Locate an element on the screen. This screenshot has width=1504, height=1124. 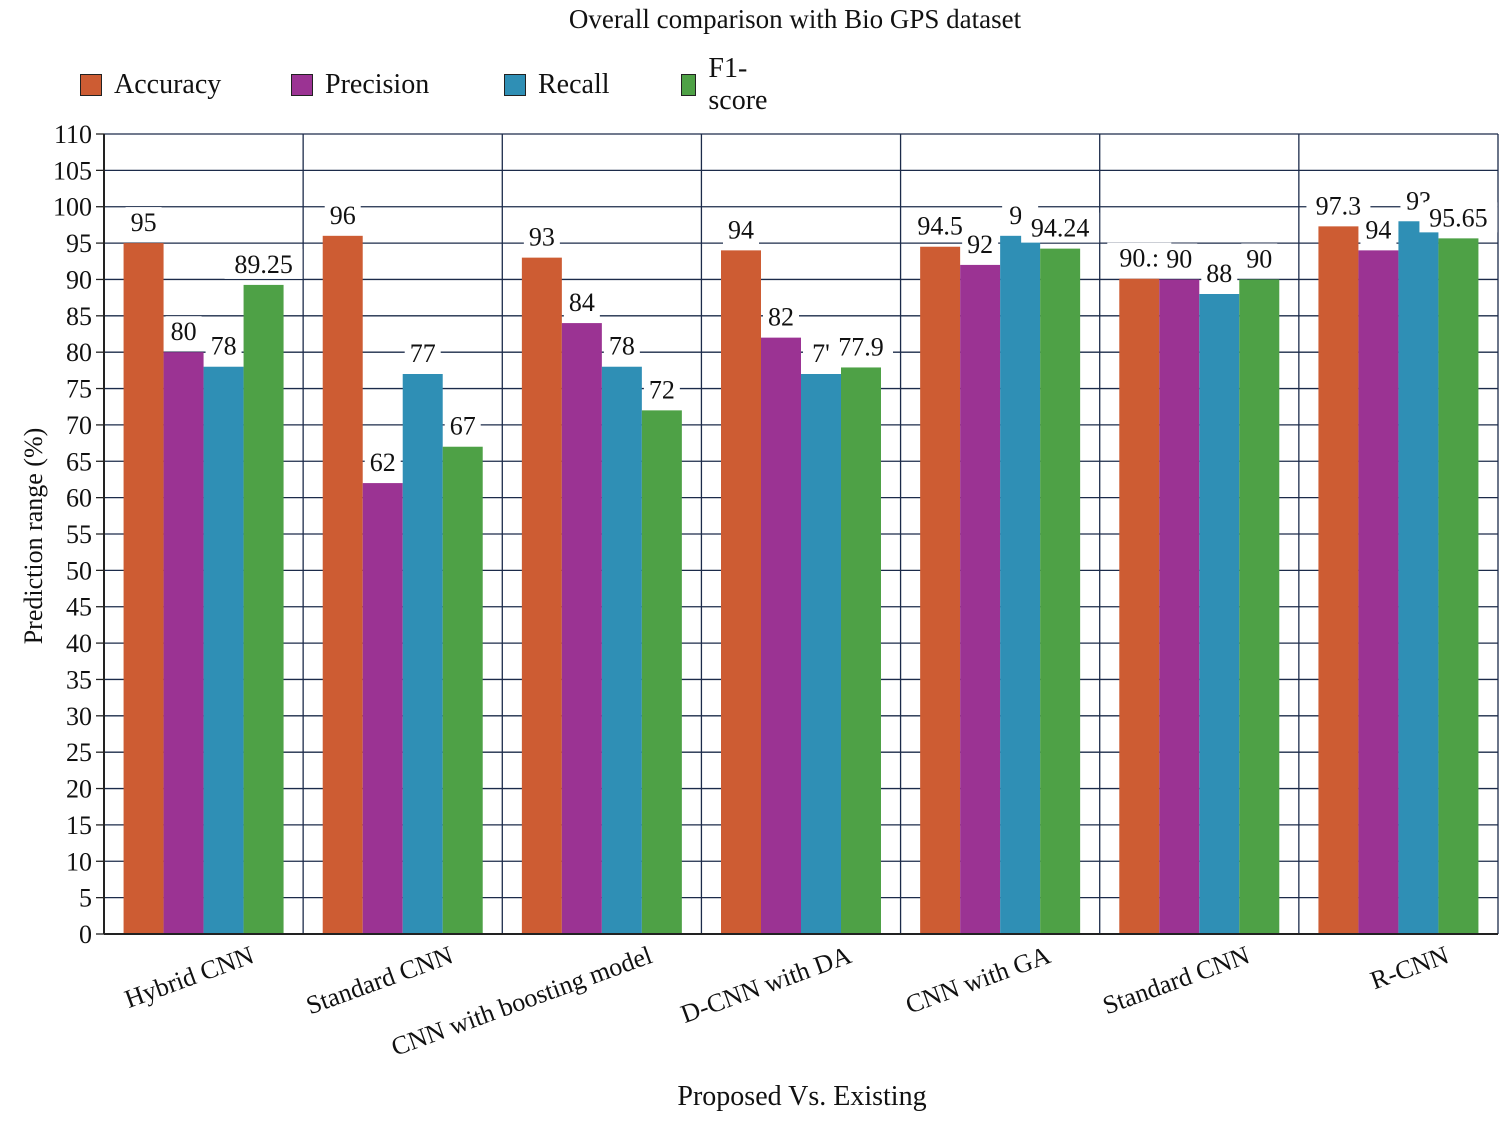
y-tick-label: 10 is located at coordinates (79, 861).